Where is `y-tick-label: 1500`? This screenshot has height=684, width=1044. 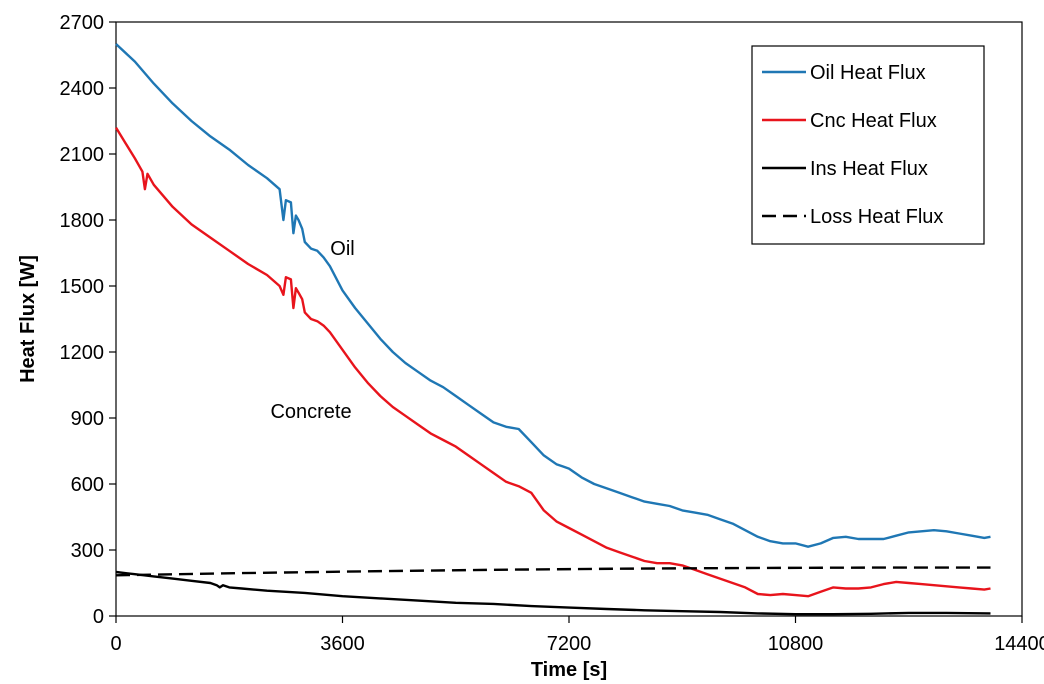 y-tick-label: 1500 is located at coordinates (82, 287).